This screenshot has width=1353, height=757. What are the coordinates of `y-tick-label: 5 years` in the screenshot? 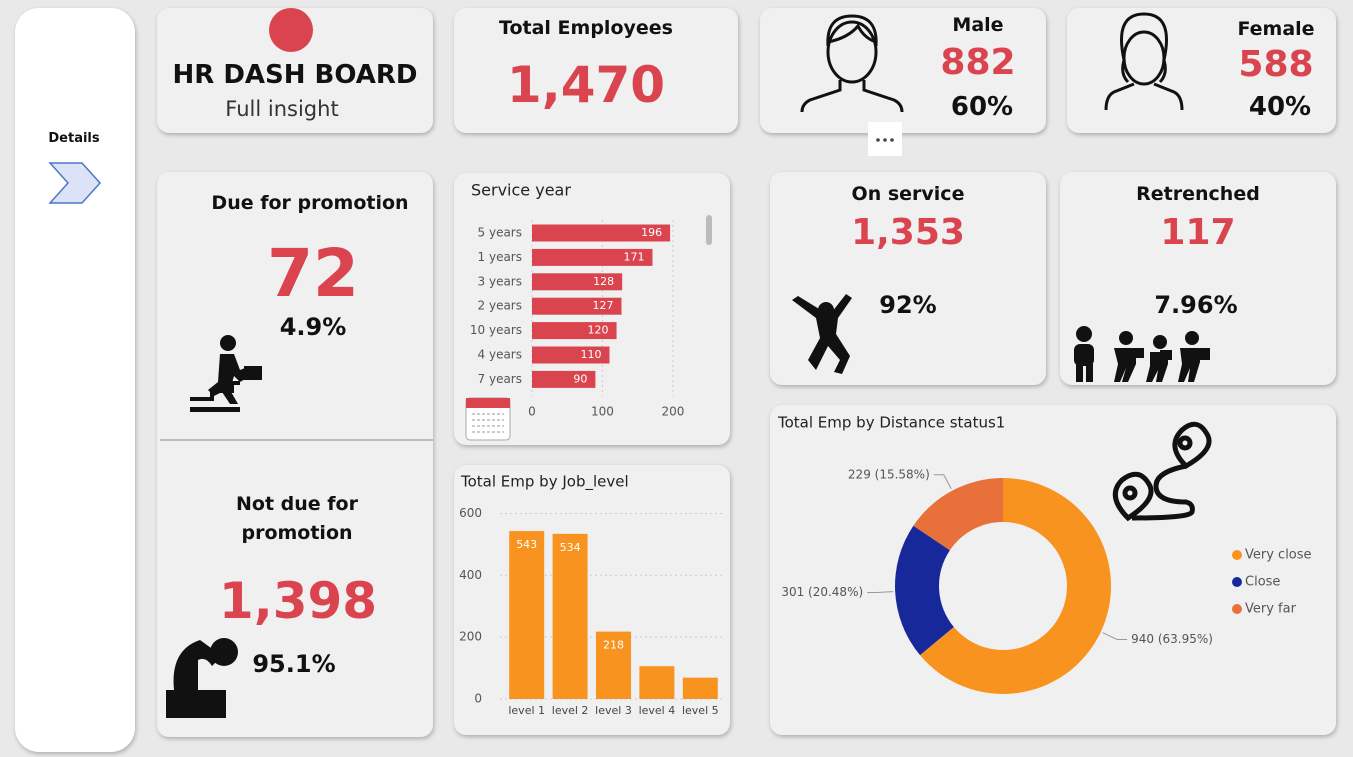 It's located at (500, 233).